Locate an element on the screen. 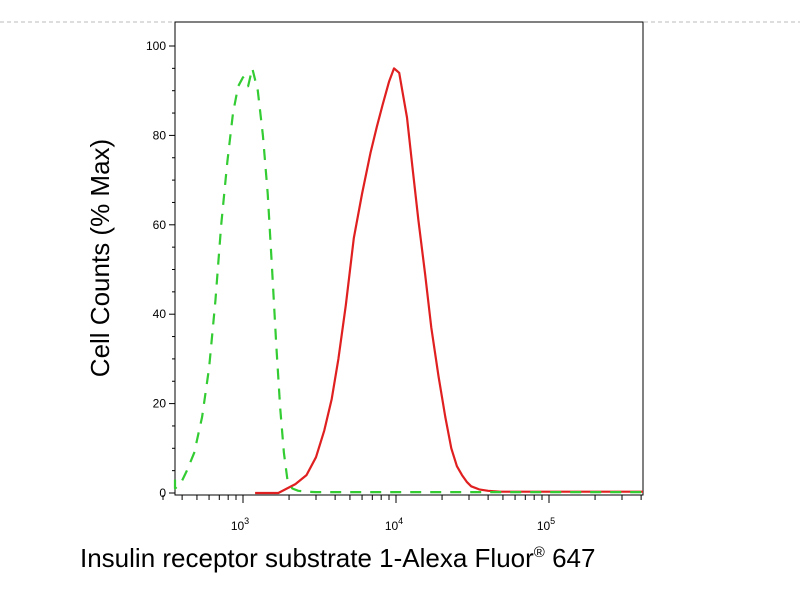 Image resolution: width=800 pixels, height=600 pixels. y-axis-title: Cell Counts (% Max) is located at coordinates (100, 258).